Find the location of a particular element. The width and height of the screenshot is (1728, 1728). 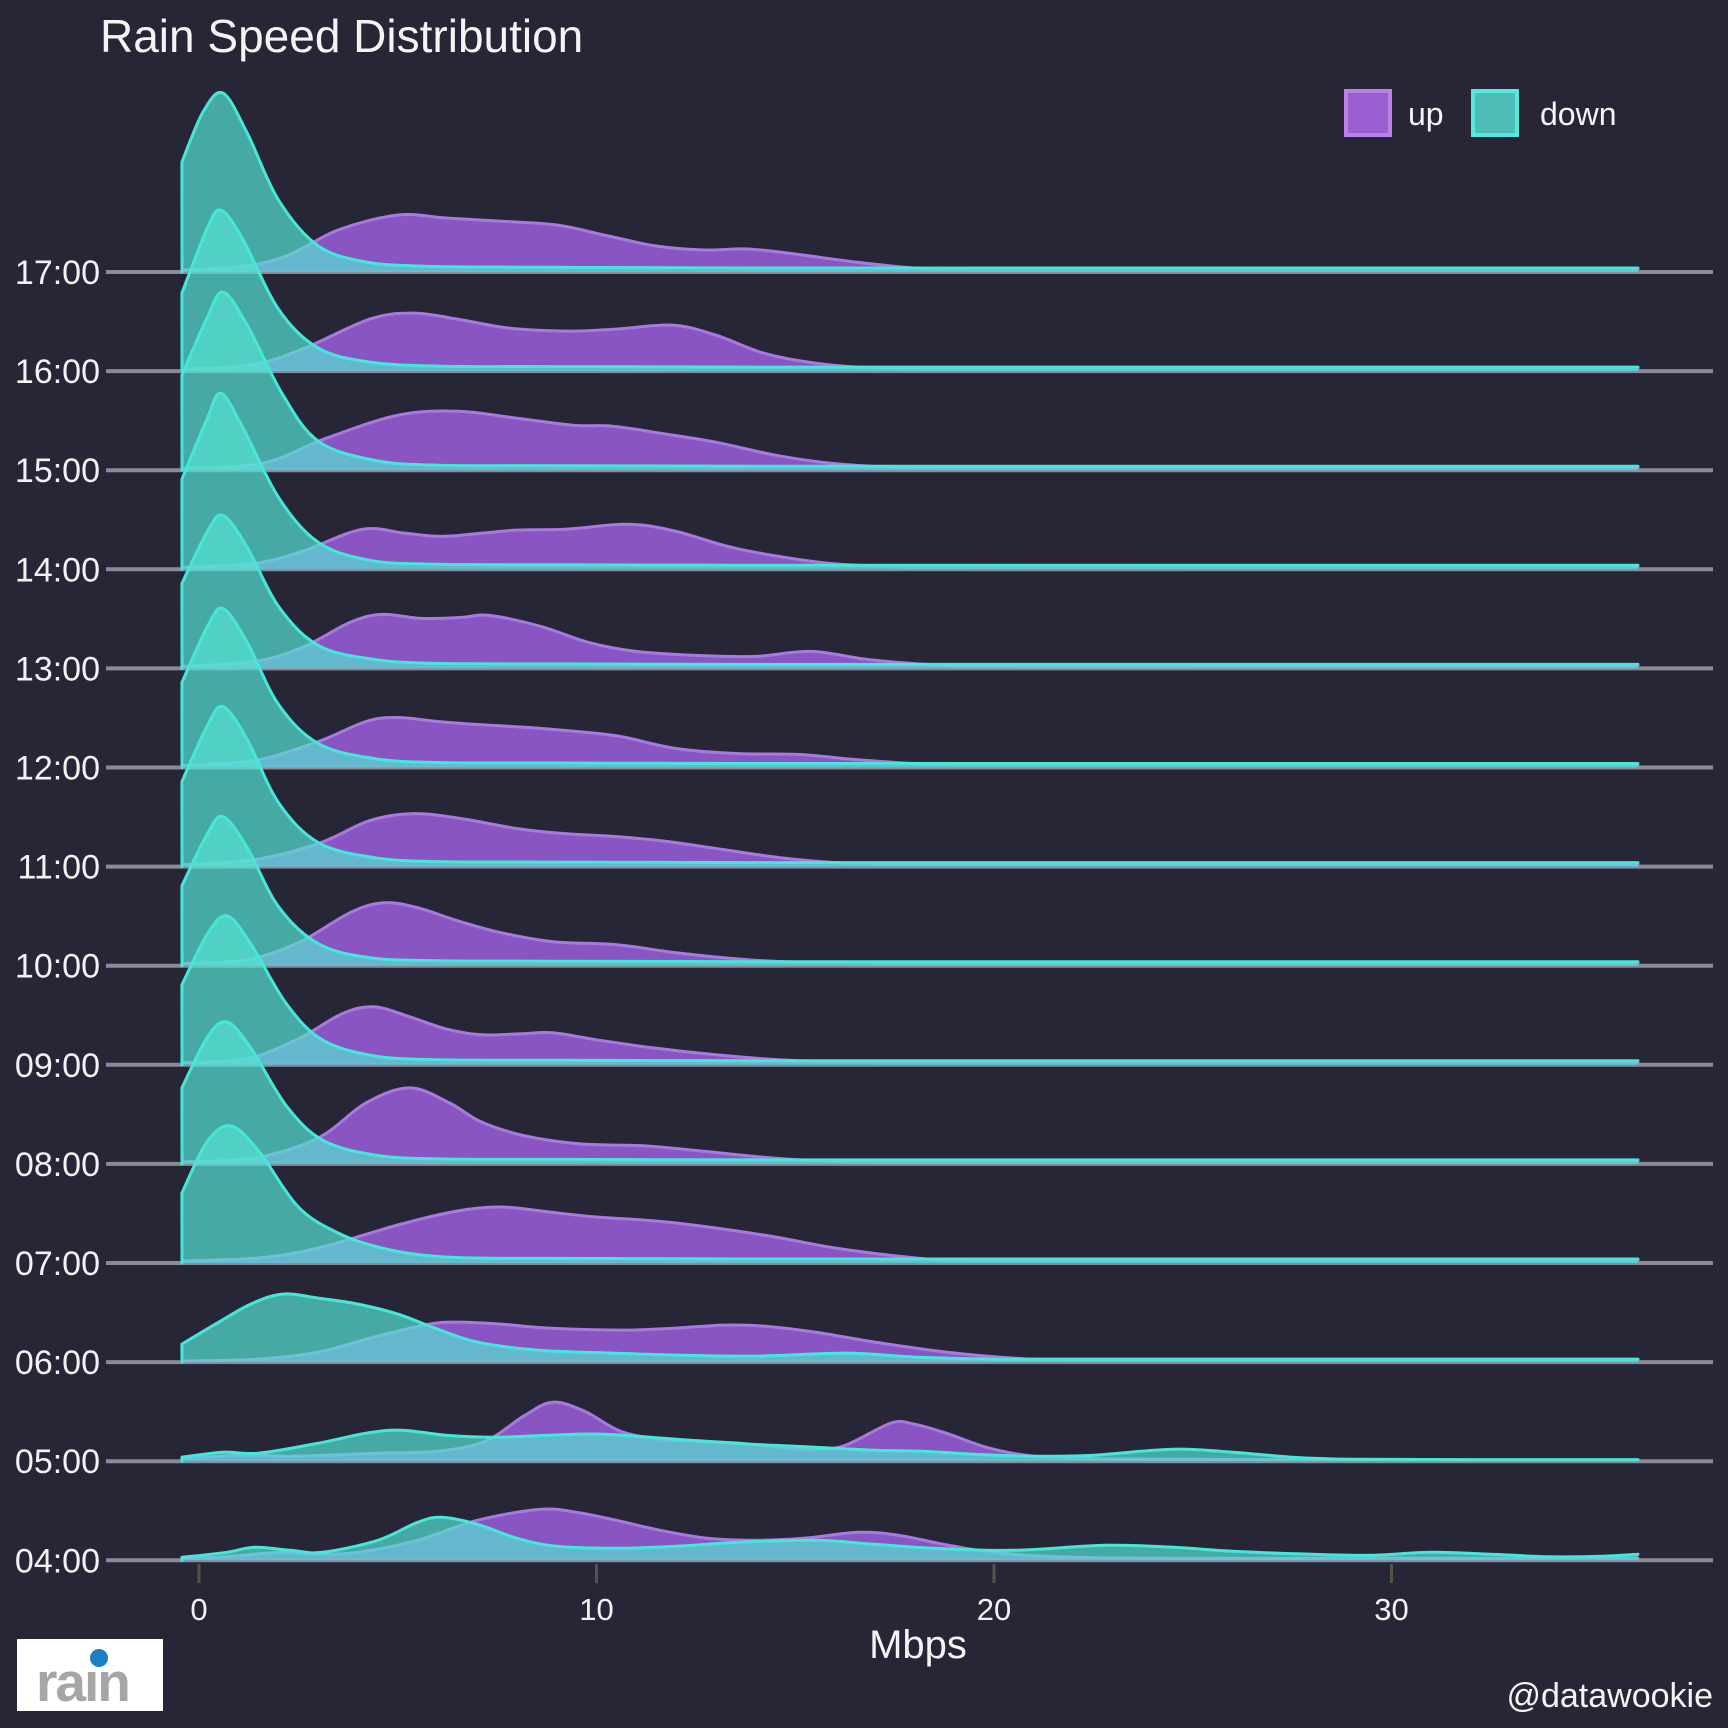

ridgeline-row-1700: 17:00 is located at coordinates (864, 191).